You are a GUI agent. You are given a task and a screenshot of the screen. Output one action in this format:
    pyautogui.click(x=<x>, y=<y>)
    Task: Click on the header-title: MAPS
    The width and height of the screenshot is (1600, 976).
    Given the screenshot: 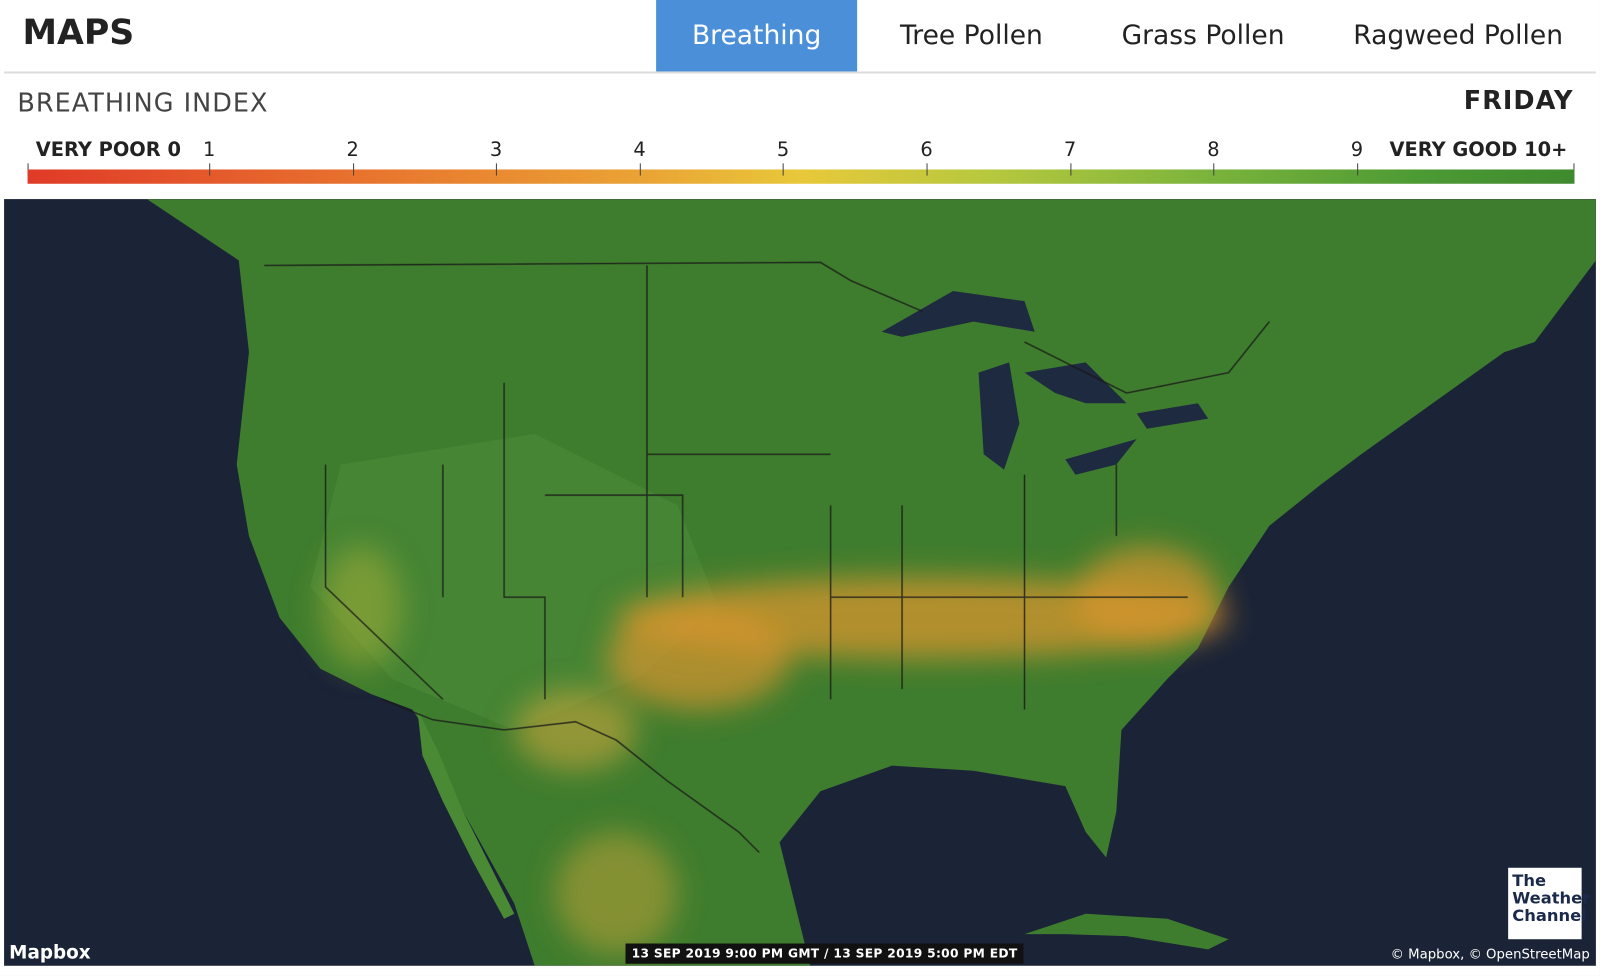 What is the action you would take?
    pyautogui.click(x=78, y=33)
    